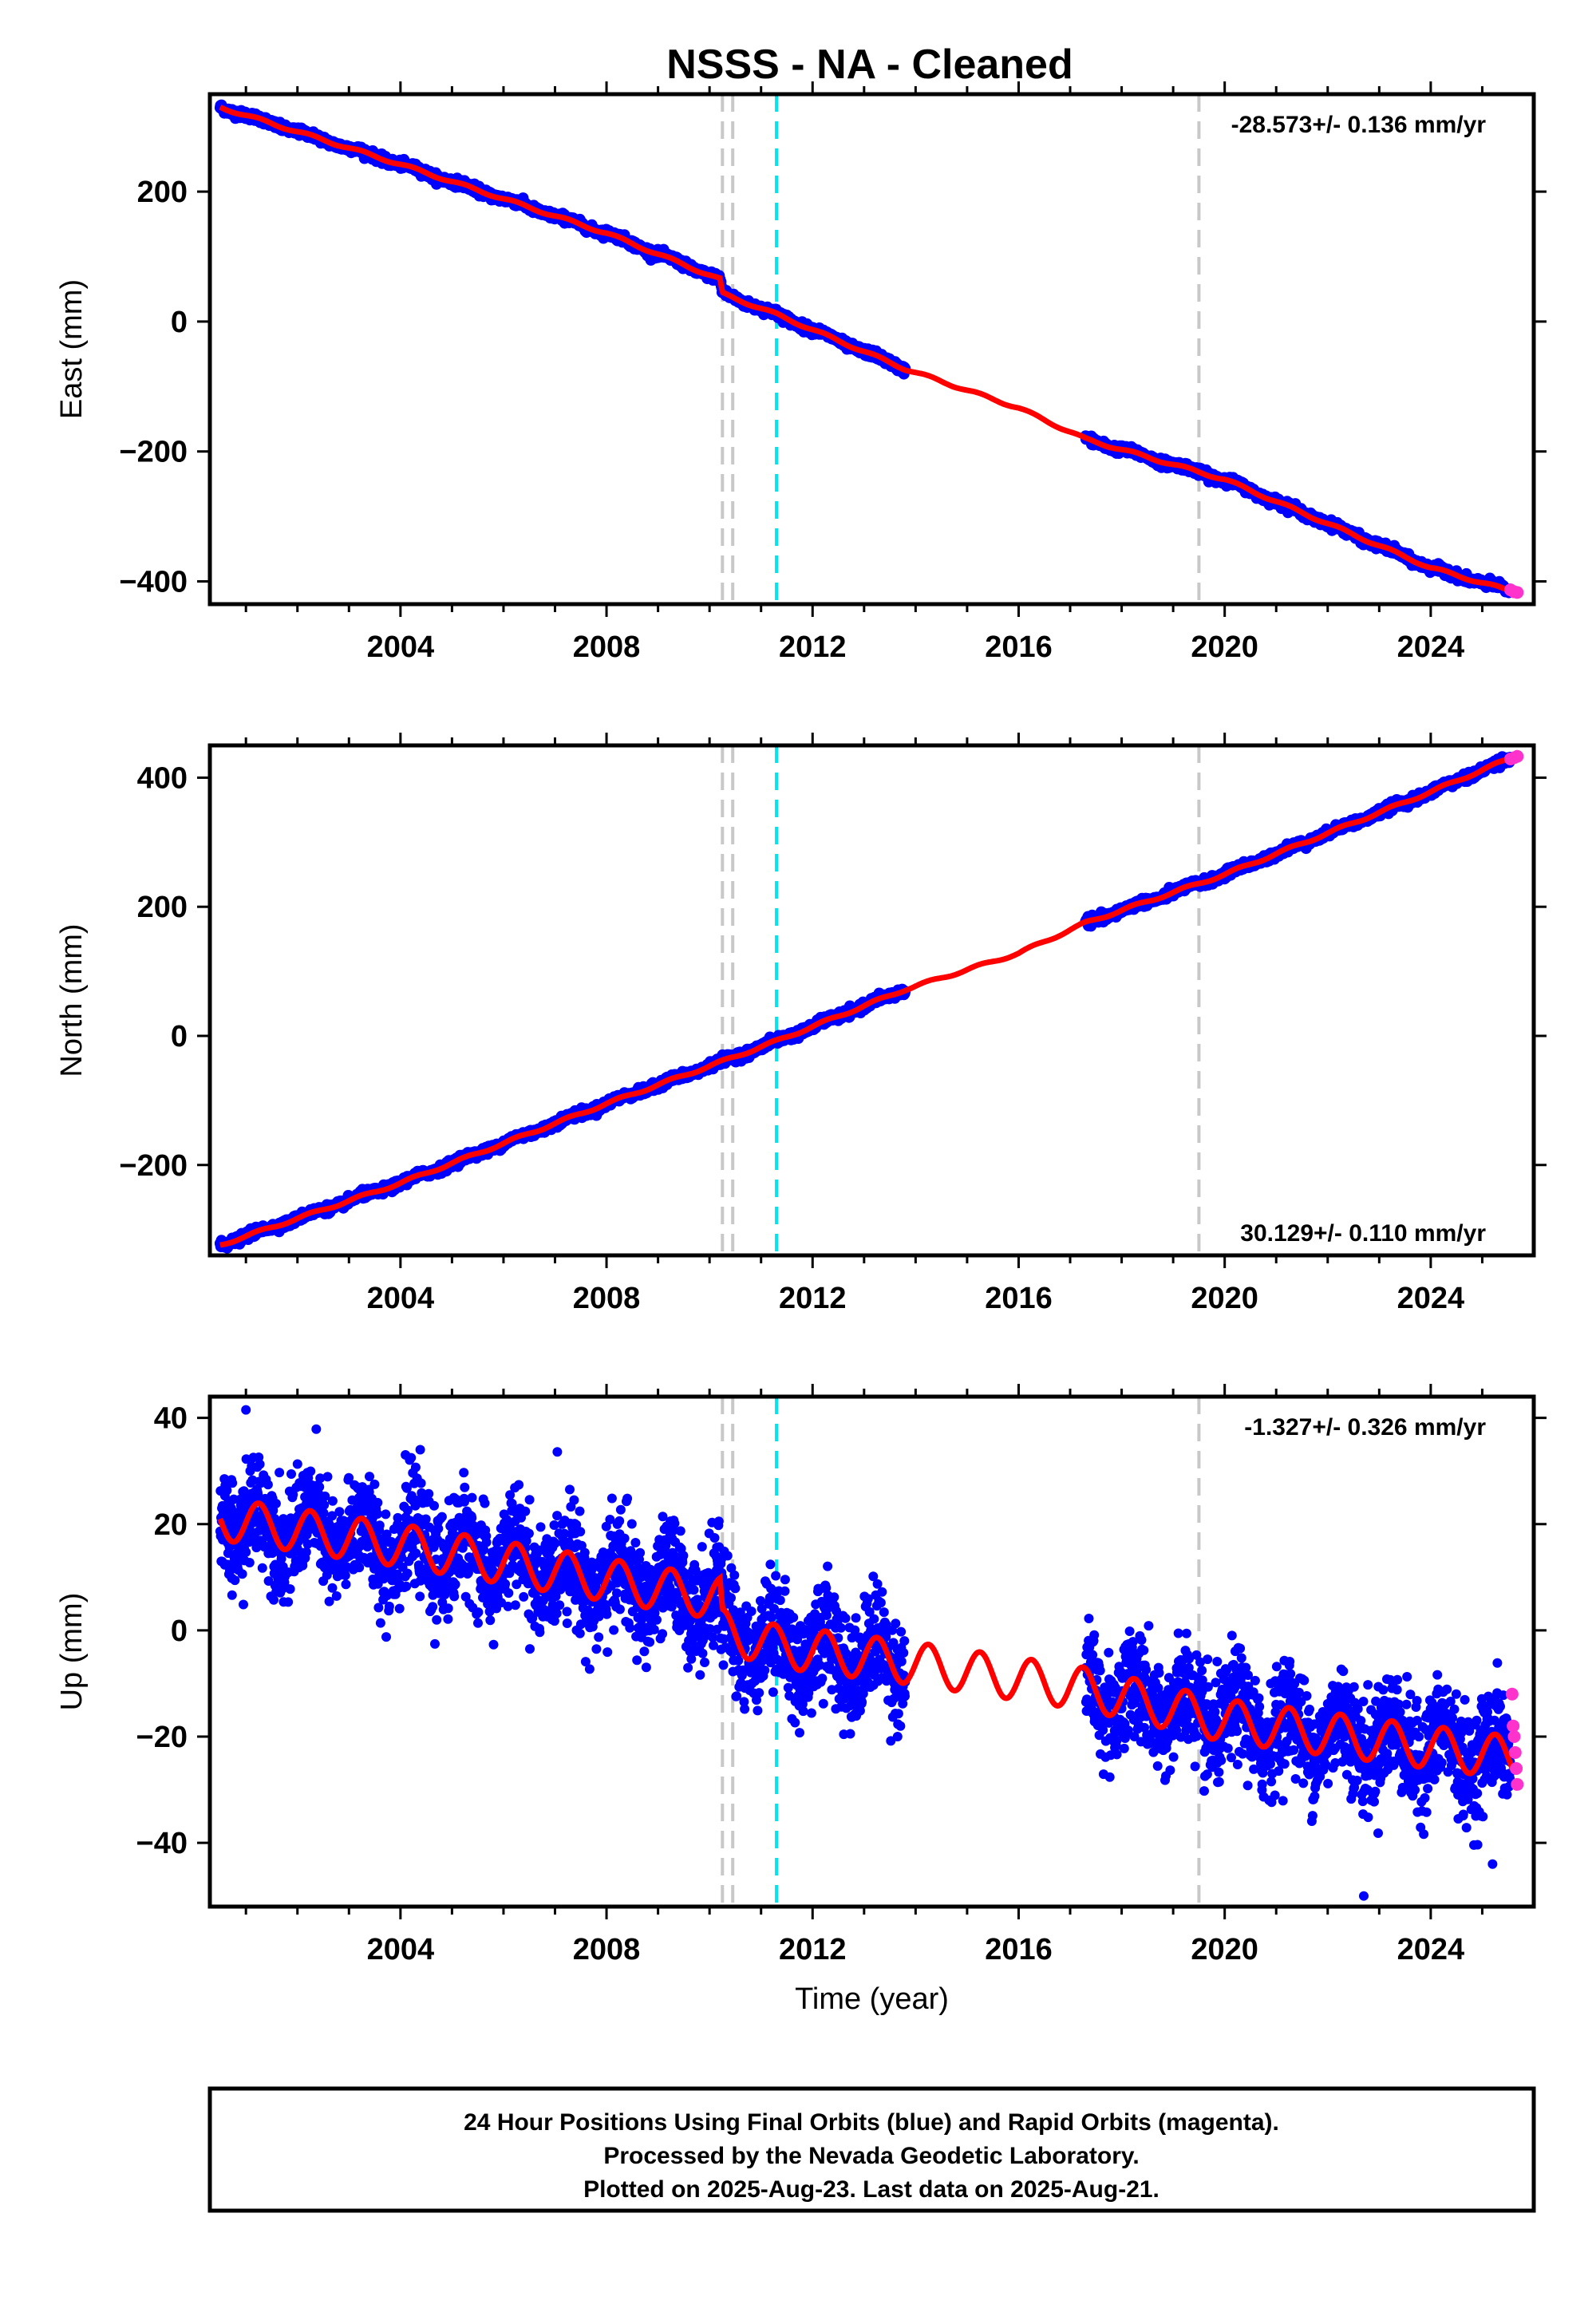  Describe the element at coordinates (153, 452) in the screenshot. I see `y-tick-label: −200` at that location.